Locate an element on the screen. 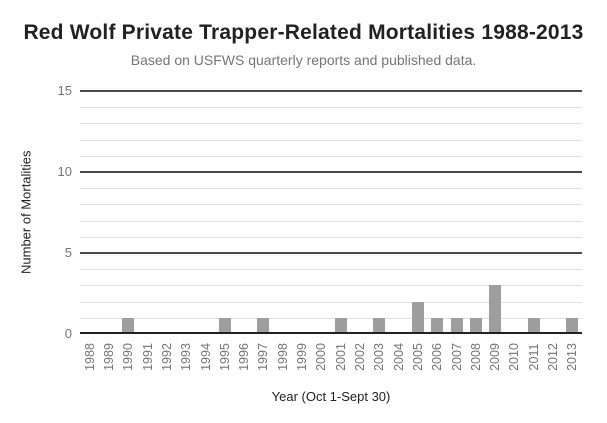 Image resolution: width=607 pixels, height=423 pixels. x-tick-label: 1993 is located at coordinates (186, 357).